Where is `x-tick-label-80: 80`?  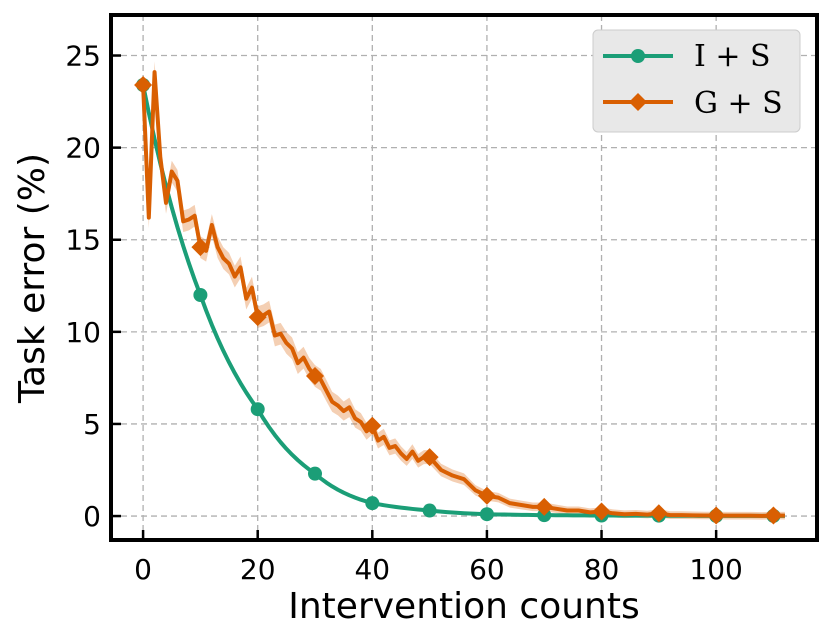 x-tick-label-80: 80 is located at coordinates (602, 569).